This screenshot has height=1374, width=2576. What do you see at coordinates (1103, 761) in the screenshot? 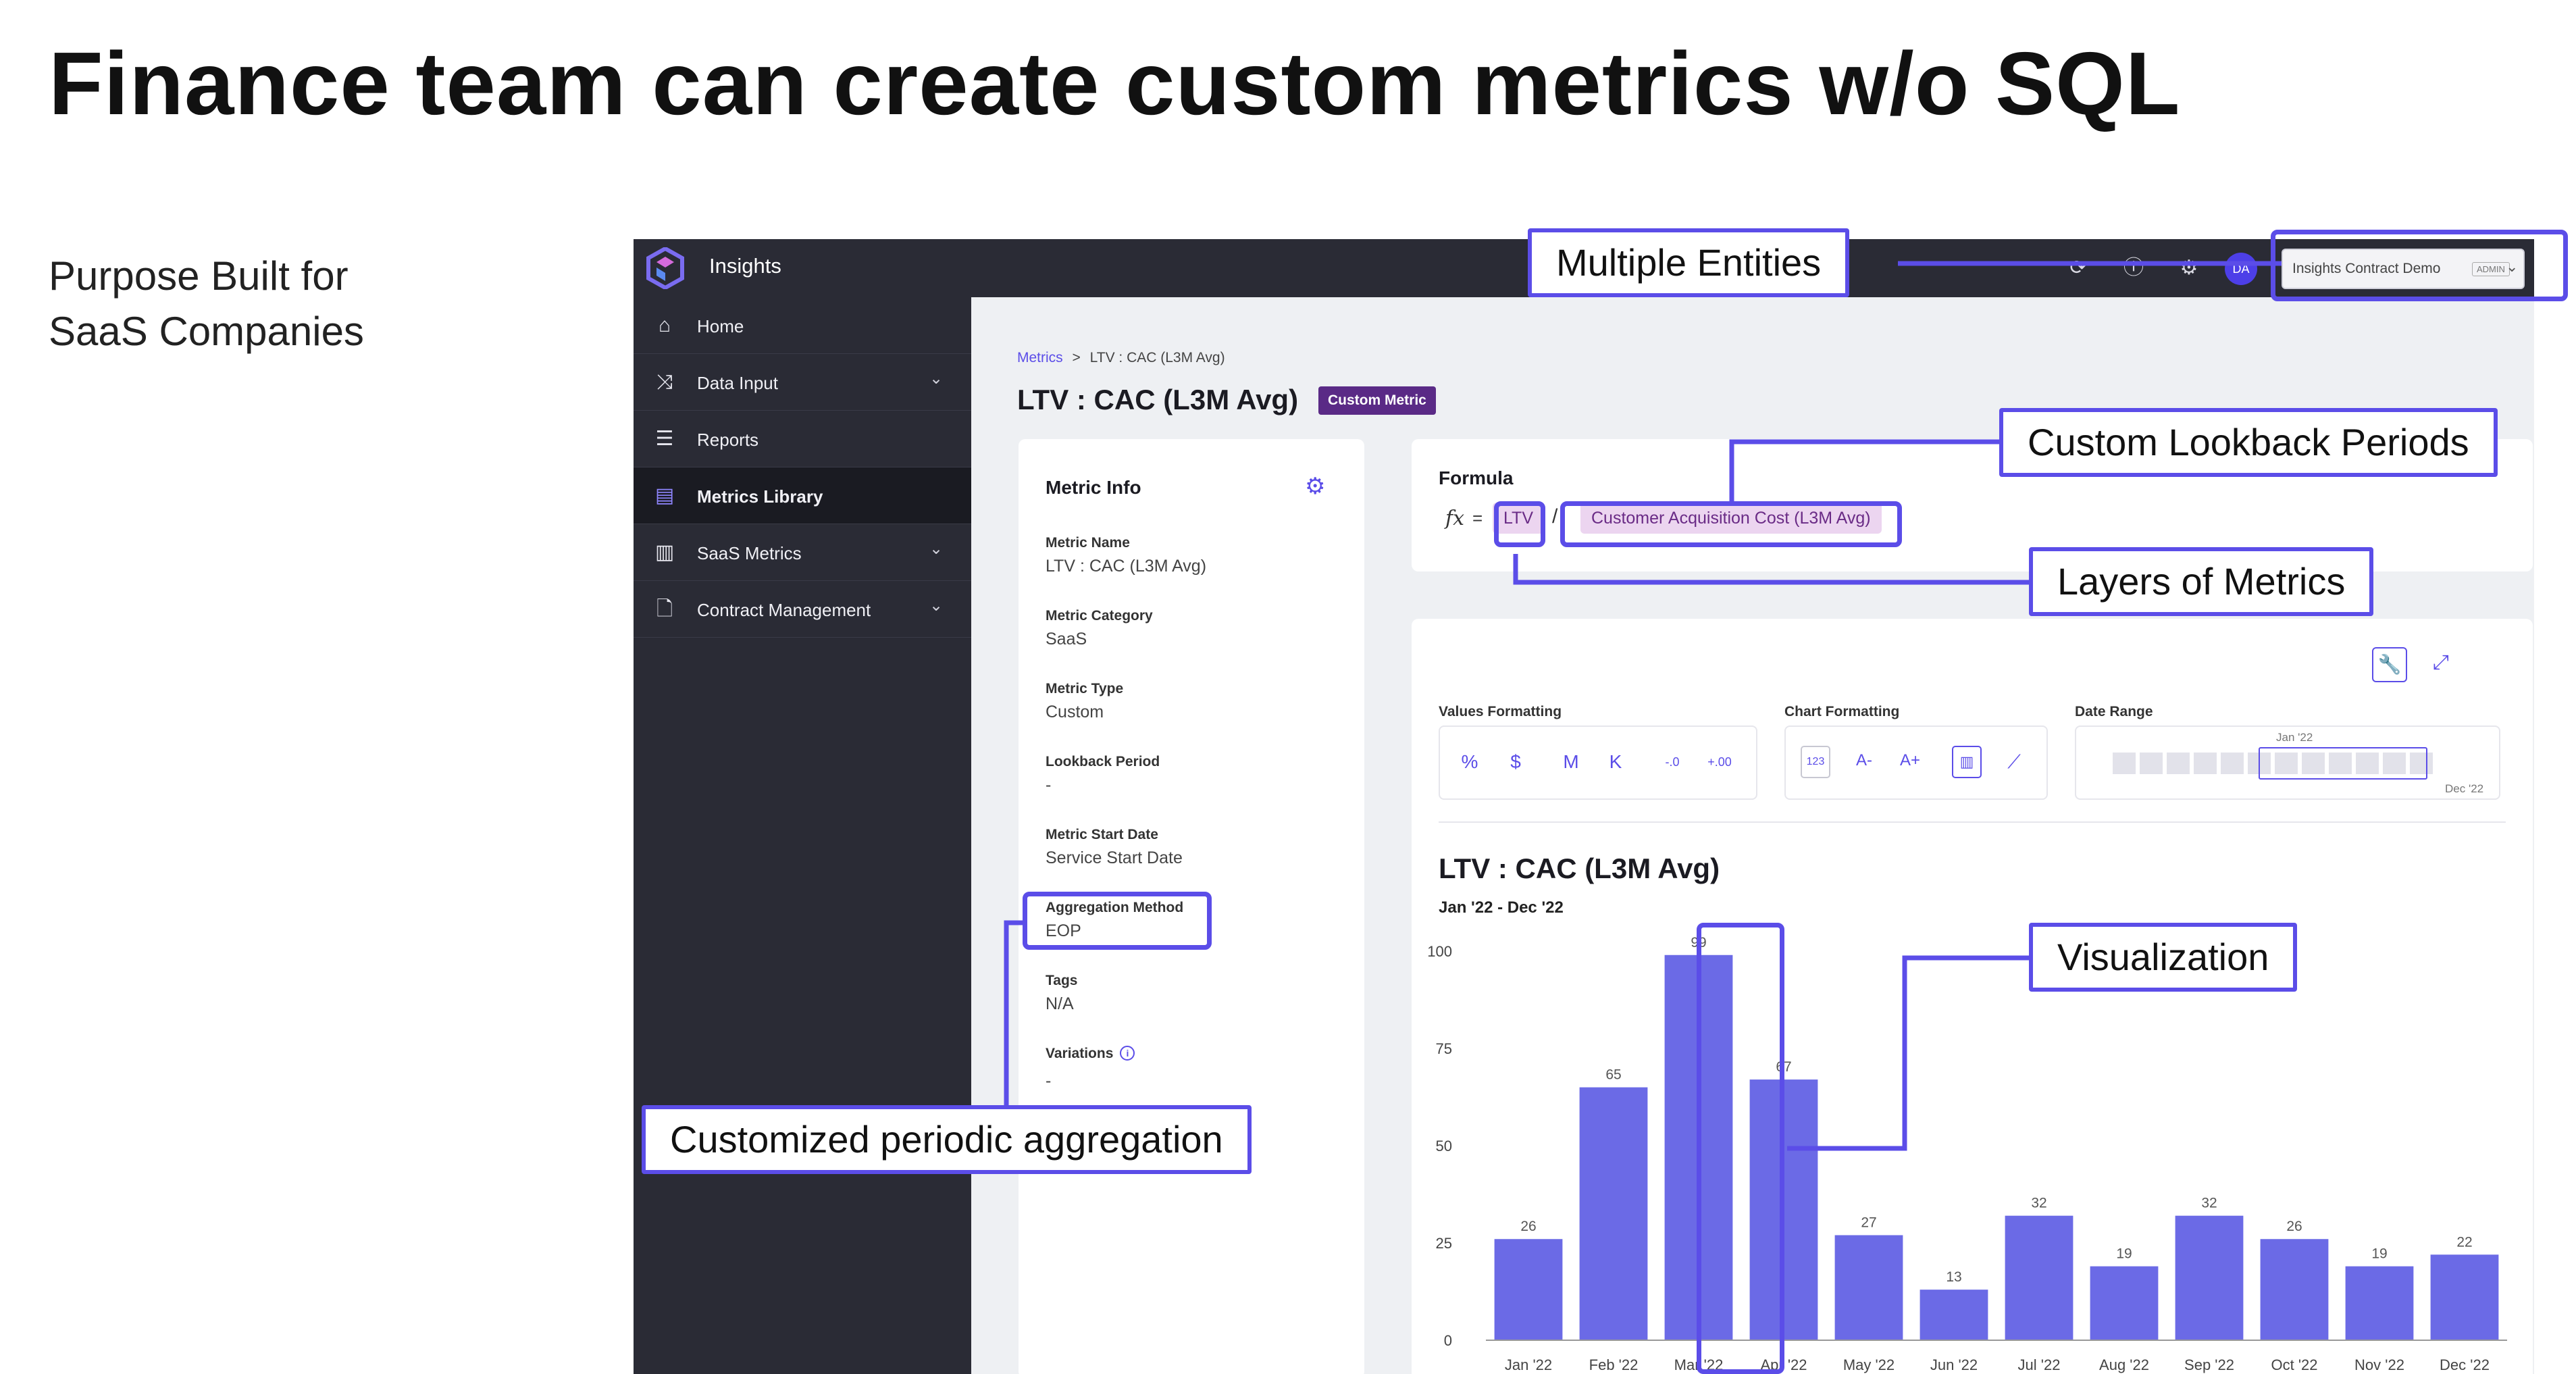
I see `field-label-lookback-period: Lookback Period` at bounding box center [1103, 761].